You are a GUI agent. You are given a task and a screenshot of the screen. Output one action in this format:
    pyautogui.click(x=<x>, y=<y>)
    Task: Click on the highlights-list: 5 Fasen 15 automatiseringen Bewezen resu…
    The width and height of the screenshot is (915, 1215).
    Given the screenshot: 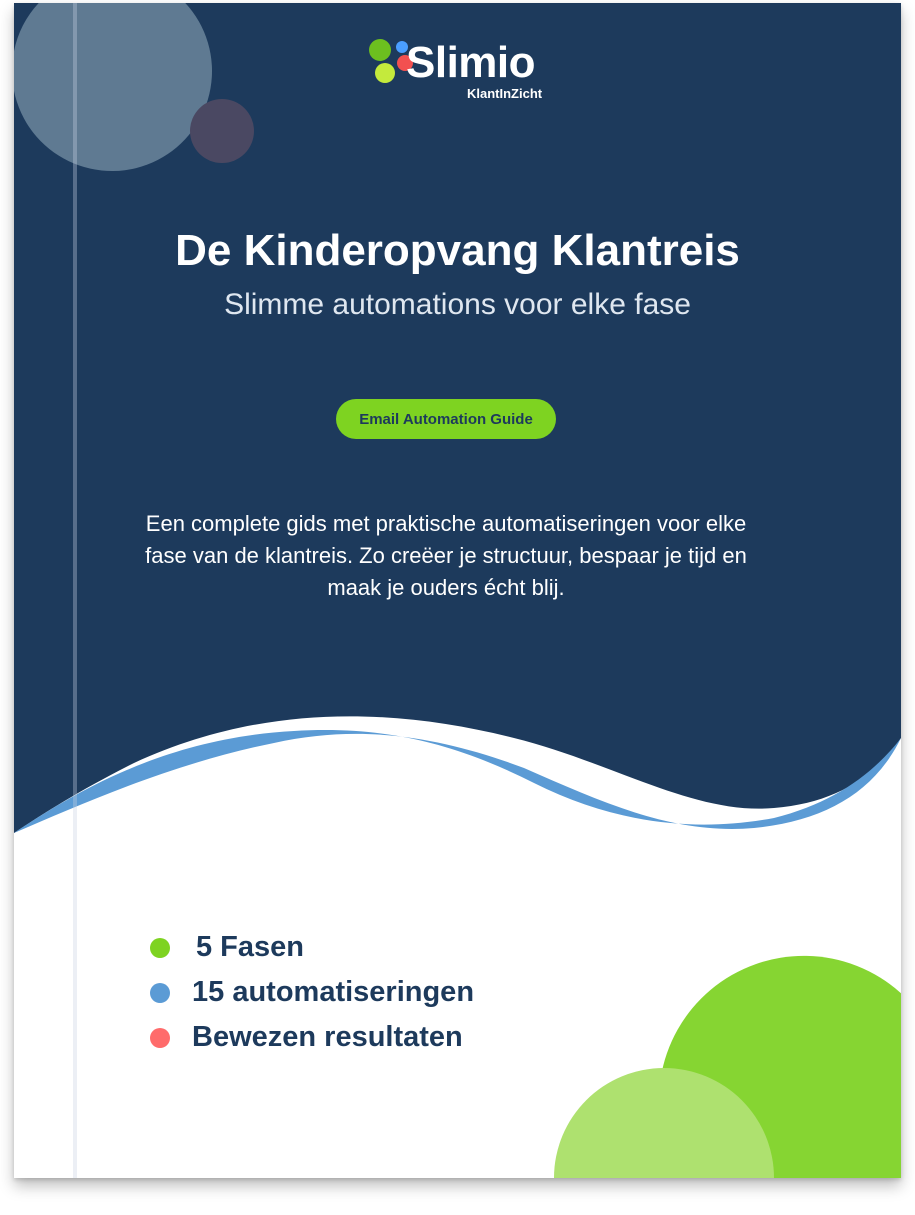 What is the action you would take?
    pyautogui.click(x=312, y=992)
    